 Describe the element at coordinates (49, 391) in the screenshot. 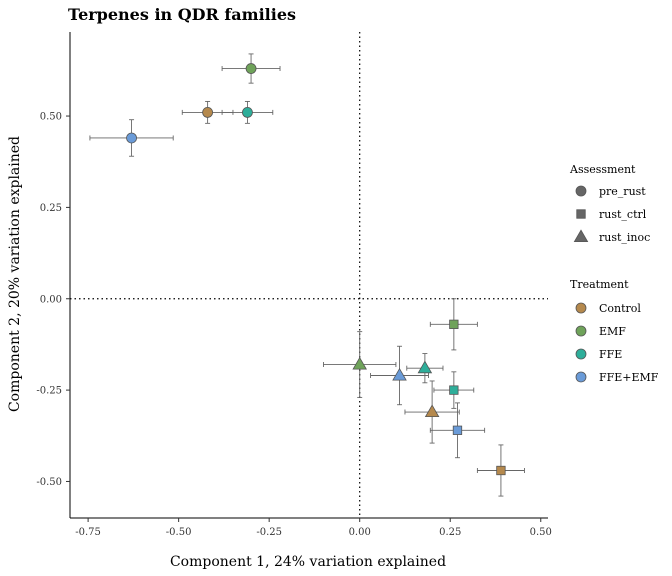

I see `y-tick-label: -0.25` at that location.